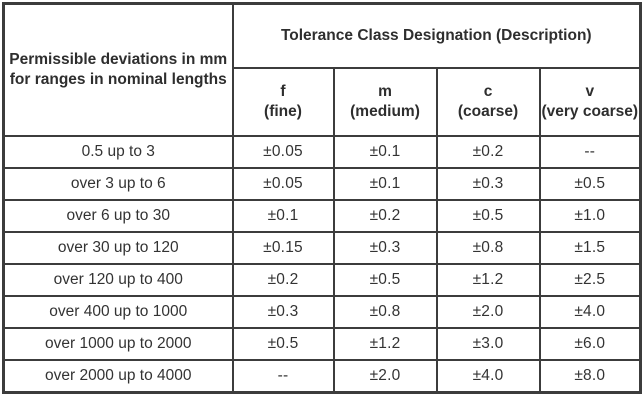 The image size is (643, 410). What do you see at coordinates (590, 216) in the screenshot?
I see `deviation-value-cell: ±1.0` at bounding box center [590, 216].